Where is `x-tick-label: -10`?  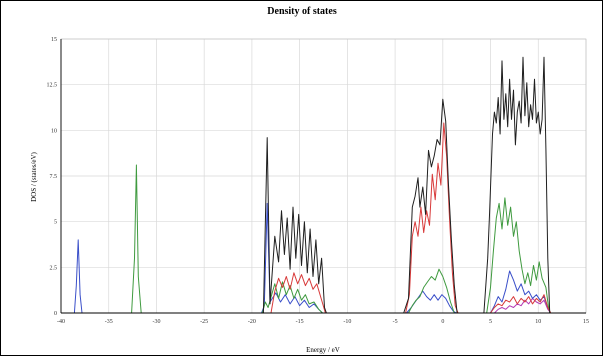 x-tick-label: -10 is located at coordinates (347, 322).